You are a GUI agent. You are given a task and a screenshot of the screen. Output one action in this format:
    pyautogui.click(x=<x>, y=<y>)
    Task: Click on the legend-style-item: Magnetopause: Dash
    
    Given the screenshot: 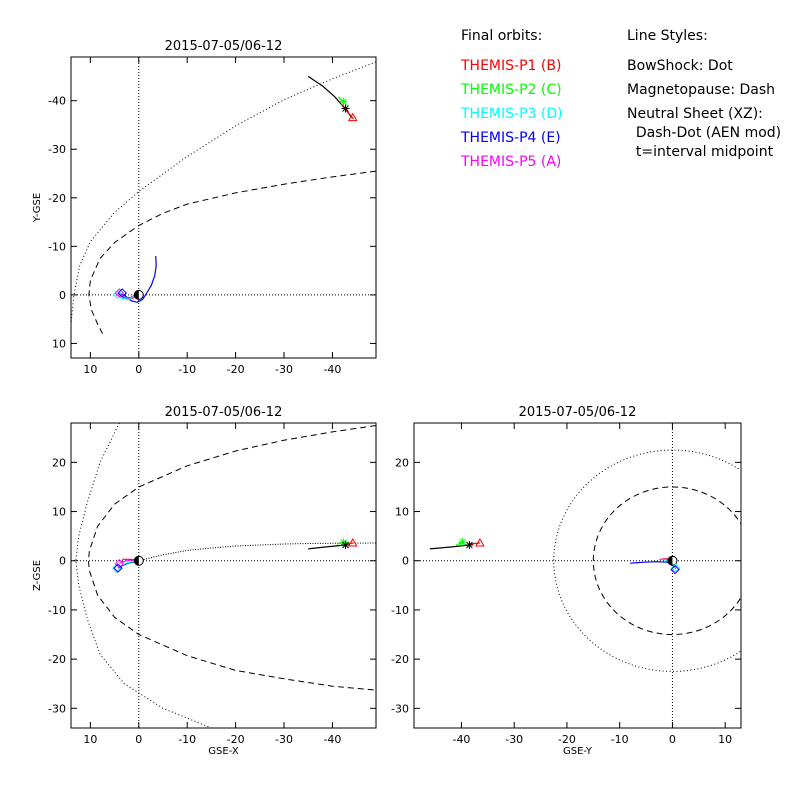 What is the action you would take?
    pyautogui.click(x=701, y=90)
    